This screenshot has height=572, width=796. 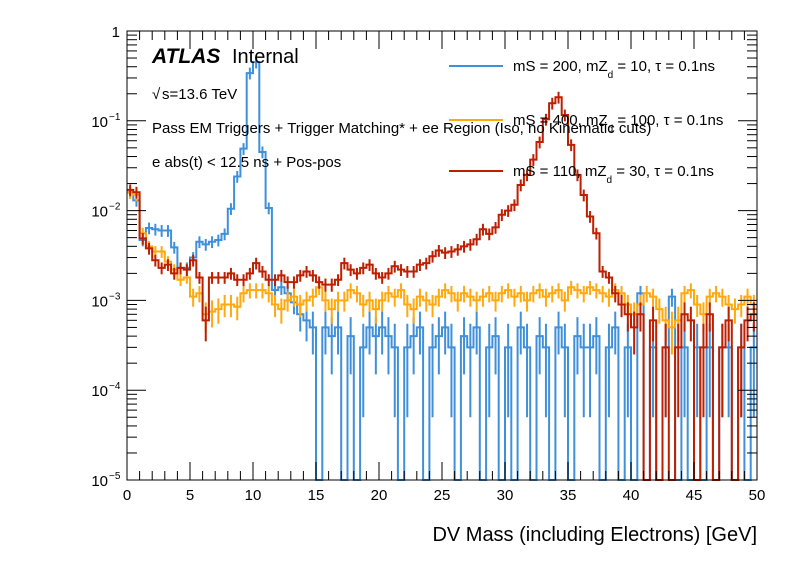 What do you see at coordinates (115, 207) in the screenshot?
I see `y-tick-exponent: −2` at bounding box center [115, 207].